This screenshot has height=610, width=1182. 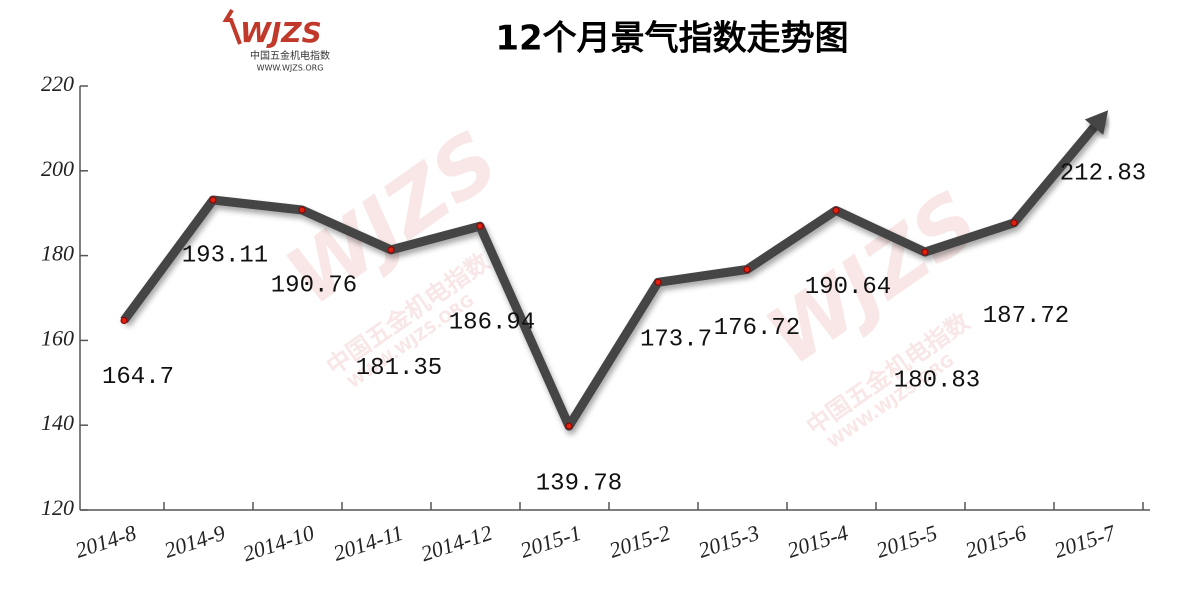 I want to click on value-label: 176.72, so click(x=757, y=328).